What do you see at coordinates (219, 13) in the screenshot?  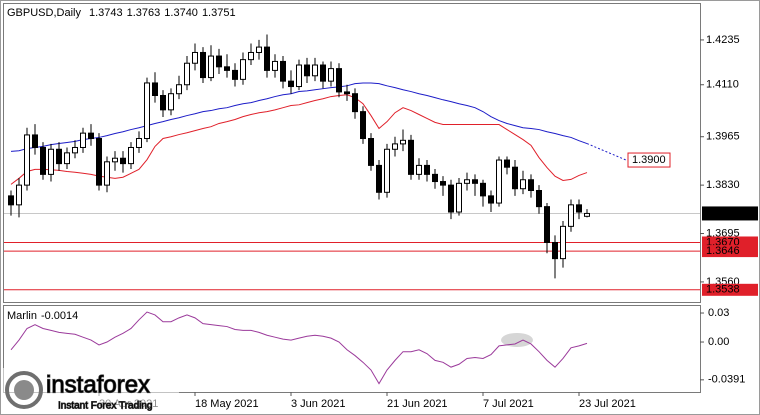 I see `ohlc-close: 1.3751` at bounding box center [219, 13].